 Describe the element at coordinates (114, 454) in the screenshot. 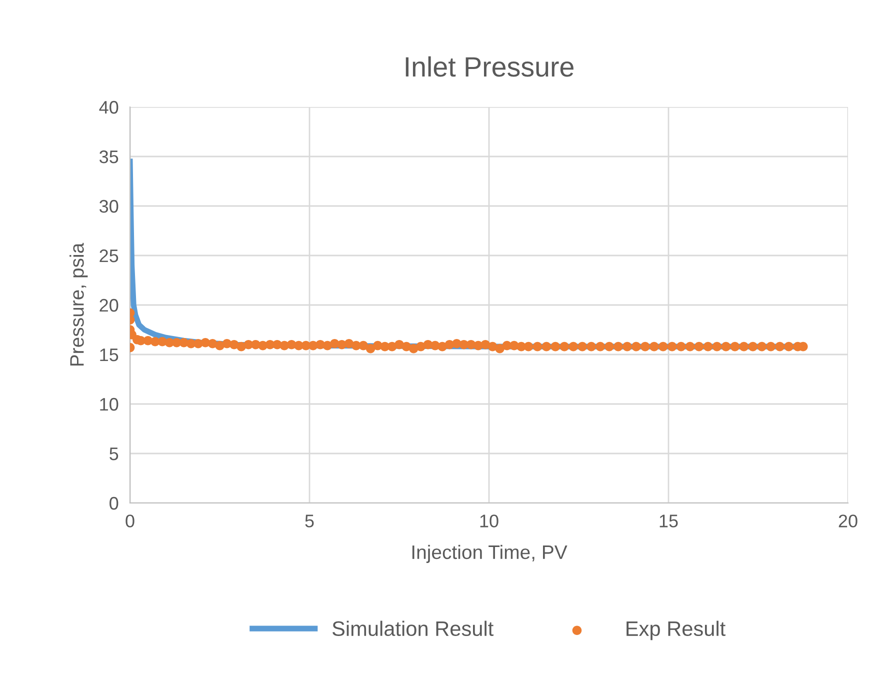

I see `y-tick-label: 5` at that location.